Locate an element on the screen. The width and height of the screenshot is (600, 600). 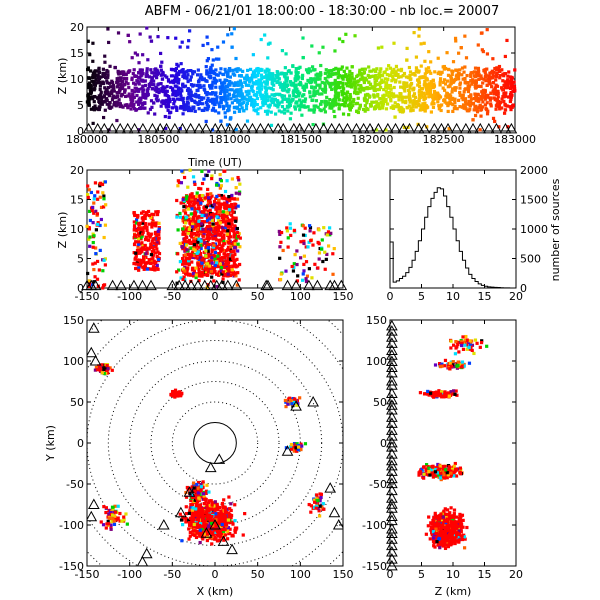
plan-ytick-label: 150 is located at coordinates (73, 320).